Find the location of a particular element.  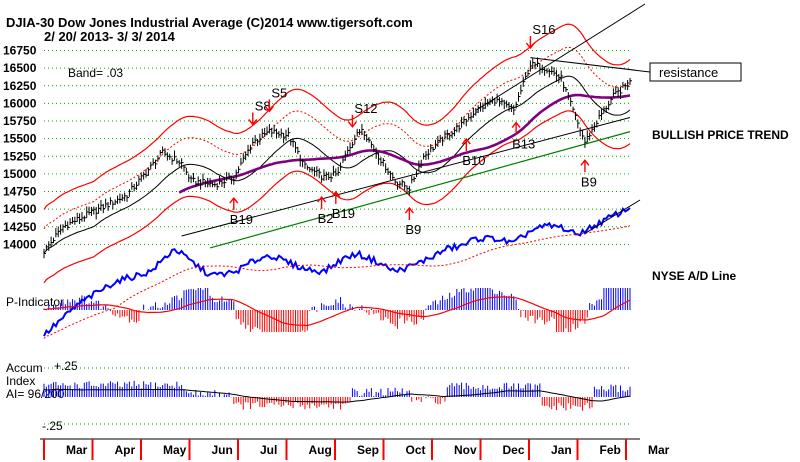

month-label: Jul is located at coordinates (268, 450).